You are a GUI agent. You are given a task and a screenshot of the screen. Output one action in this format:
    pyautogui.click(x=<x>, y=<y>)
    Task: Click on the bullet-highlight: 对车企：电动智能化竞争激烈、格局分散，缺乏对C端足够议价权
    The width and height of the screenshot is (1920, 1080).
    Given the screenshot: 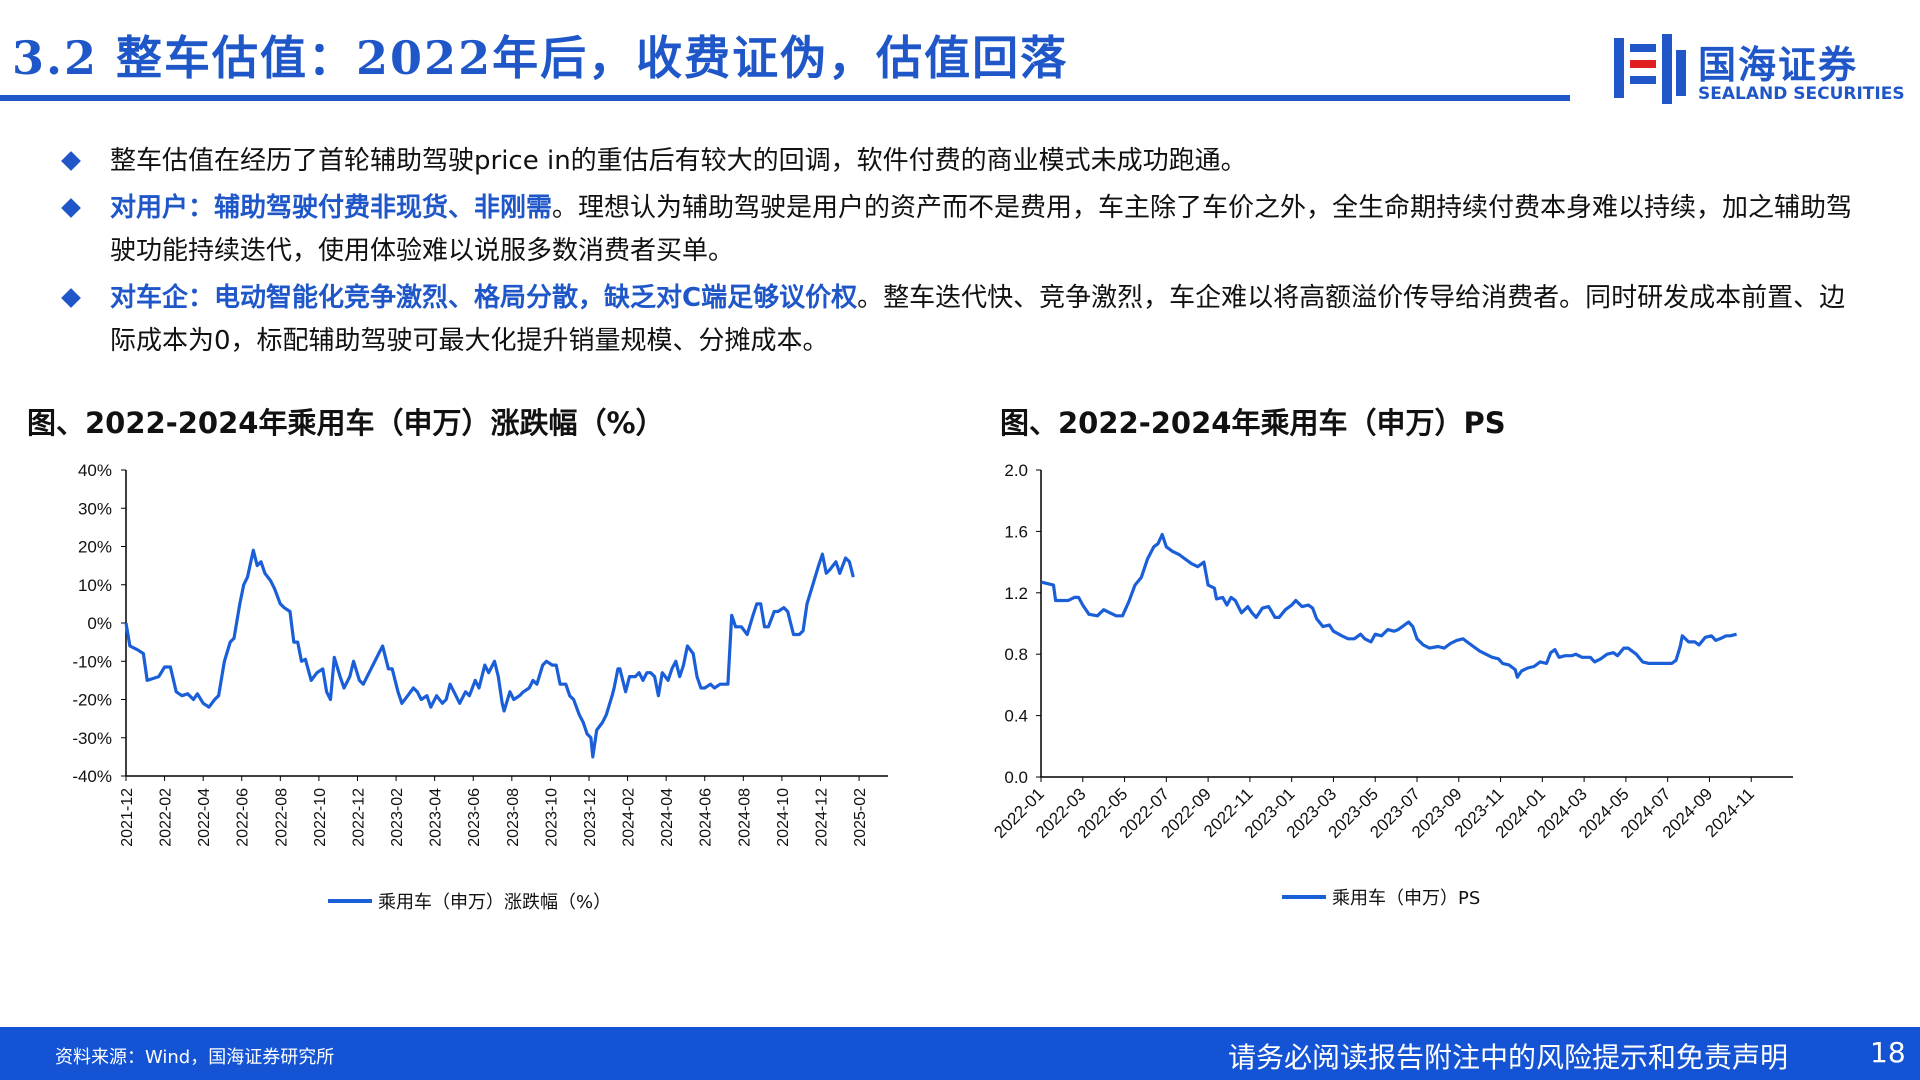 What is the action you would take?
    pyautogui.click(x=484, y=298)
    